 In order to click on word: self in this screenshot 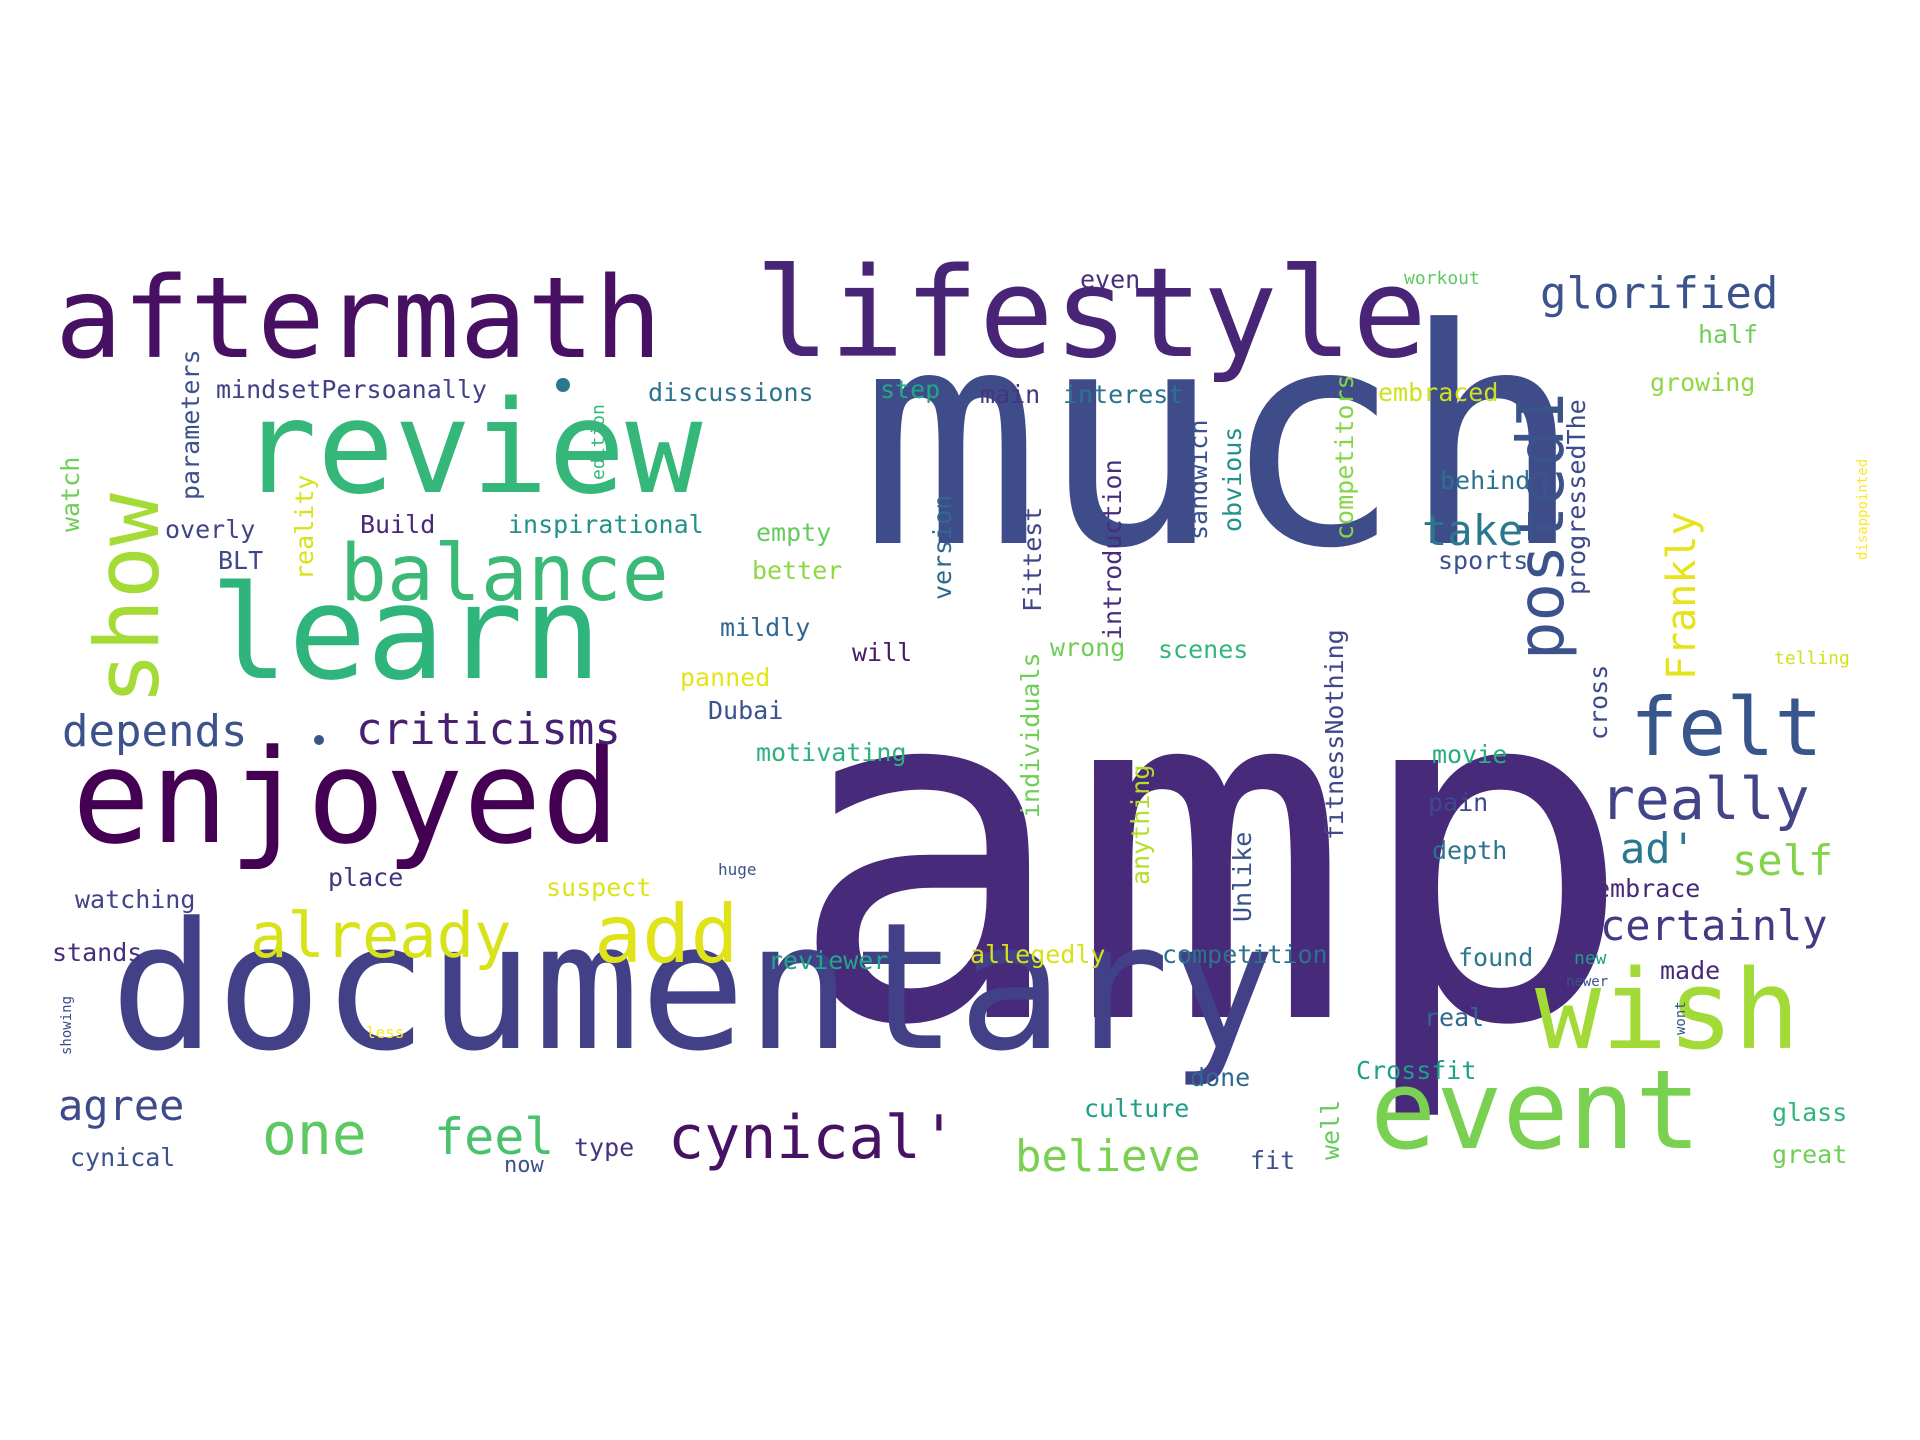, I will do `click(1783, 860)`.